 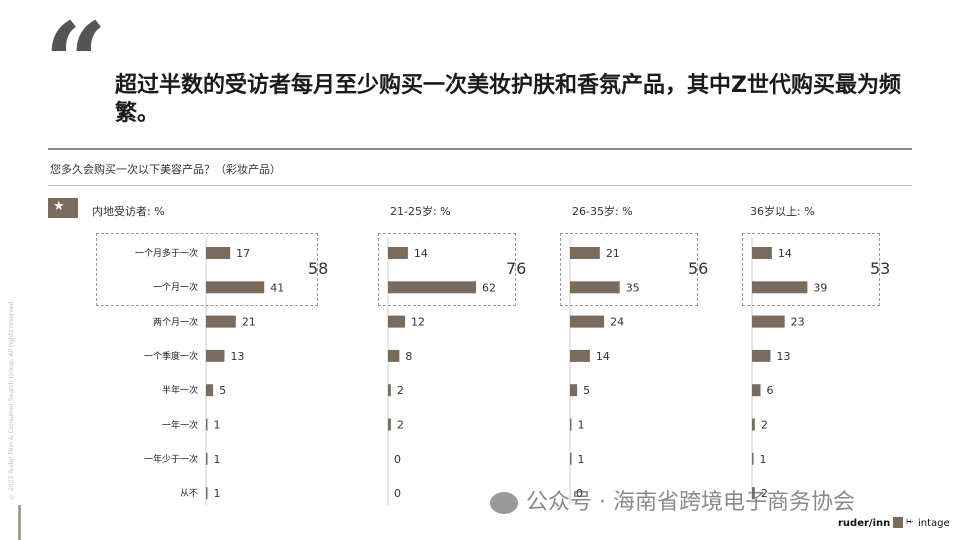 What do you see at coordinates (820, 287) in the screenshot?
I see `bar-value-label: 39` at bounding box center [820, 287].